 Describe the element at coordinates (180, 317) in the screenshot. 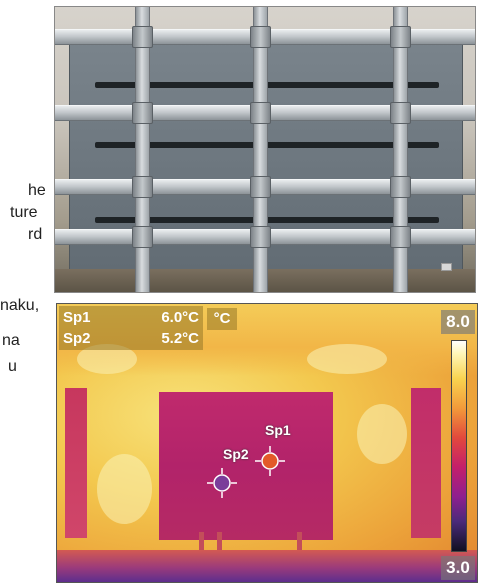

I see `readout-value: 6.0°C` at that location.